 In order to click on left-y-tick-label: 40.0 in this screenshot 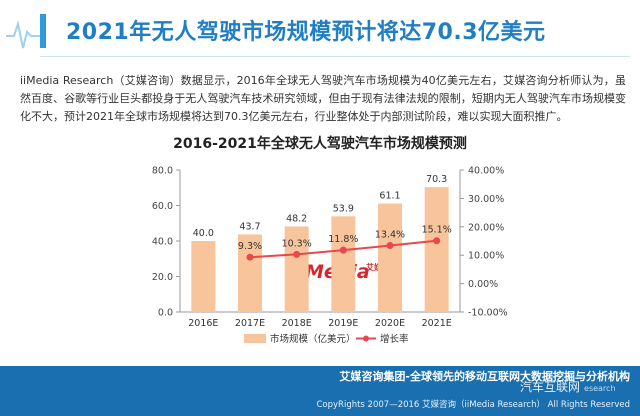, I will do `click(162, 242)`.